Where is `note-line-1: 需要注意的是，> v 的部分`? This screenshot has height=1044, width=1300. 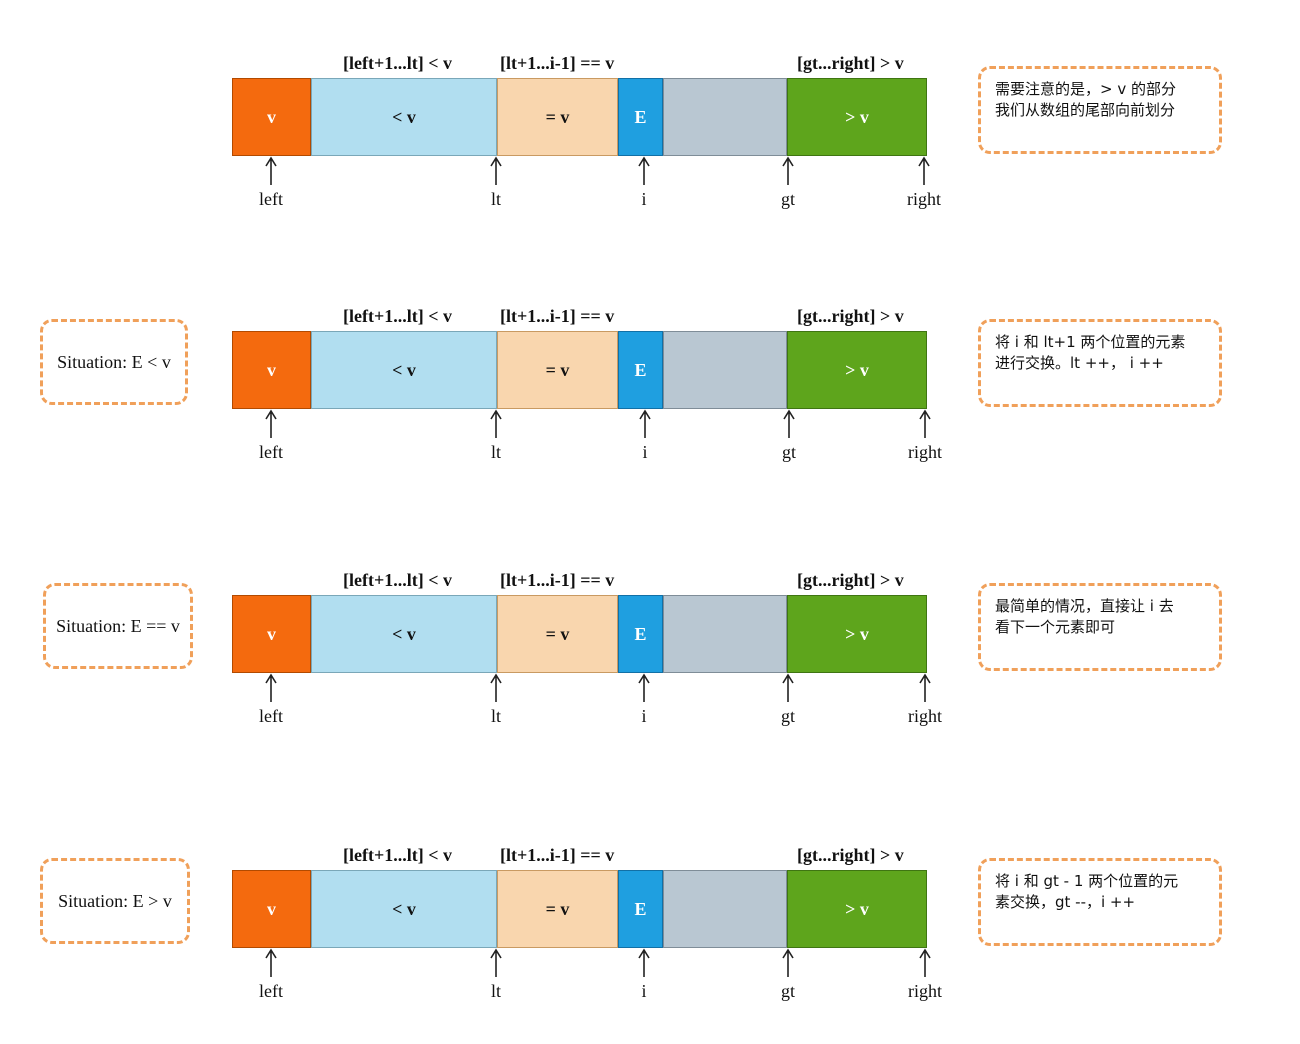 note-line-1: 需要注意的是，> v 的部分 is located at coordinates (1085, 89).